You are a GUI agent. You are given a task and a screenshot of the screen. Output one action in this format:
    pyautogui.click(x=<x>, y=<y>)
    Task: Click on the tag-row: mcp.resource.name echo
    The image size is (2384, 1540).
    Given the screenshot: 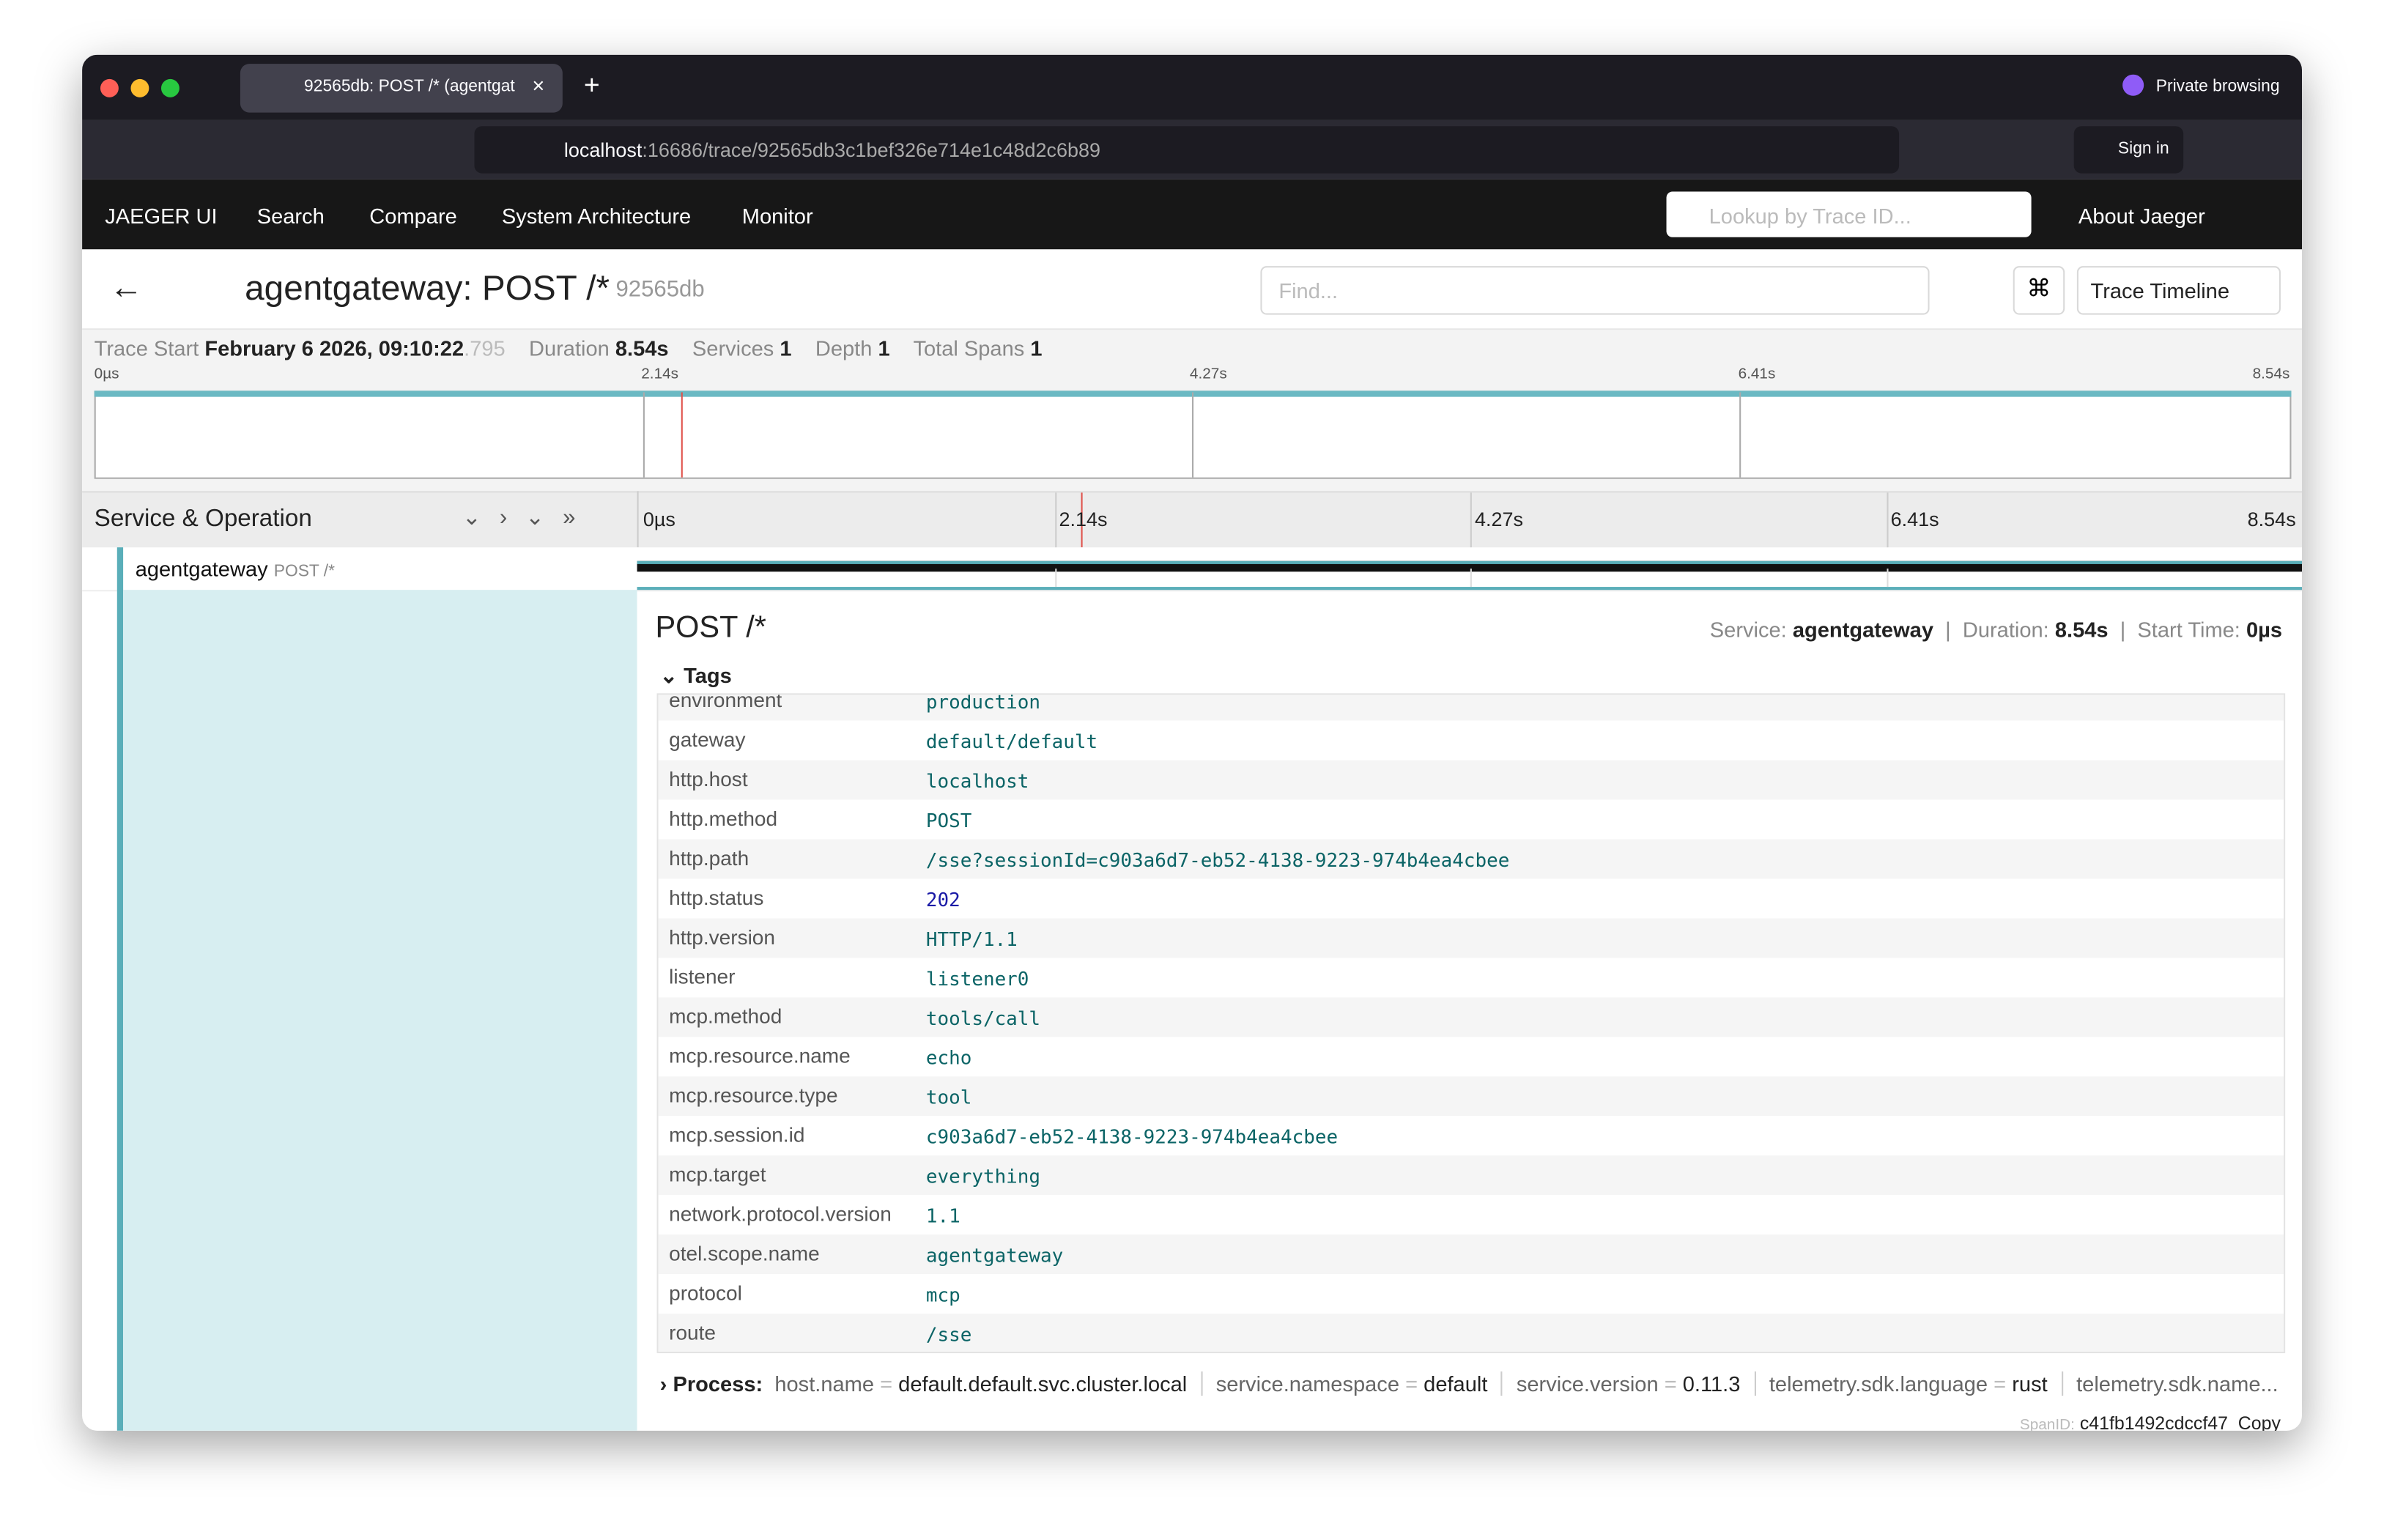 What is the action you would take?
    pyautogui.click(x=1471, y=1057)
    